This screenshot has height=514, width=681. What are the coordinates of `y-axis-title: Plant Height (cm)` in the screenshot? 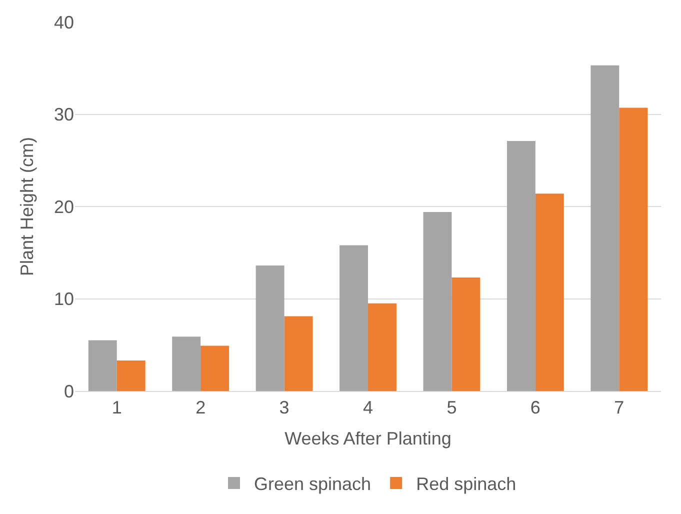 It's located at (27, 206).